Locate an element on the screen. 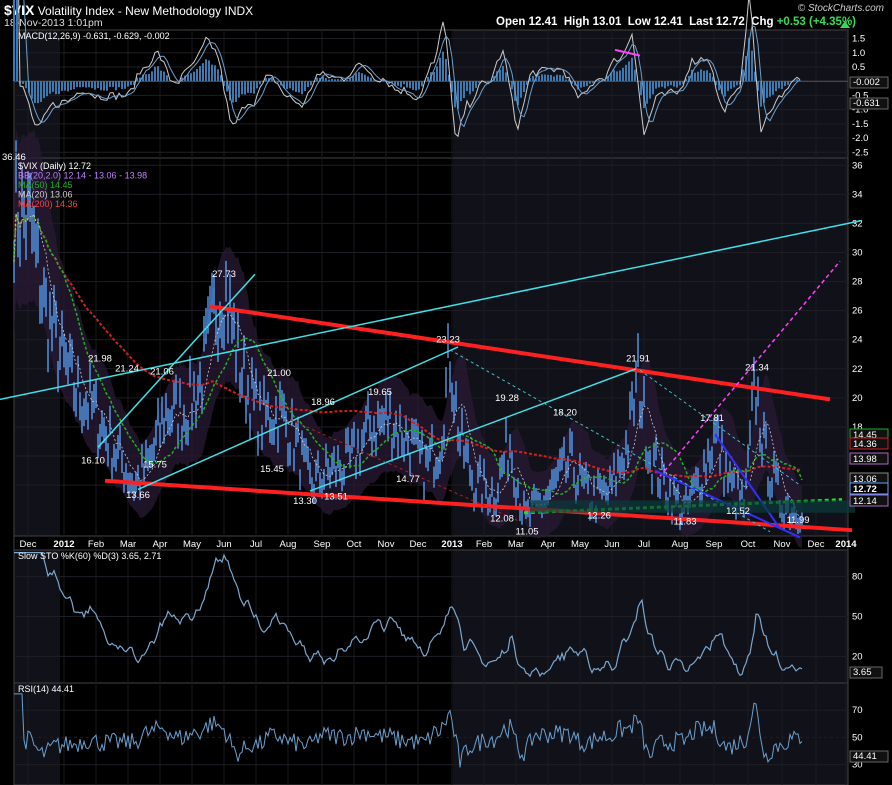 The height and width of the screenshot is (785, 892). panel-frame-rsi is located at coordinates (431, 733).